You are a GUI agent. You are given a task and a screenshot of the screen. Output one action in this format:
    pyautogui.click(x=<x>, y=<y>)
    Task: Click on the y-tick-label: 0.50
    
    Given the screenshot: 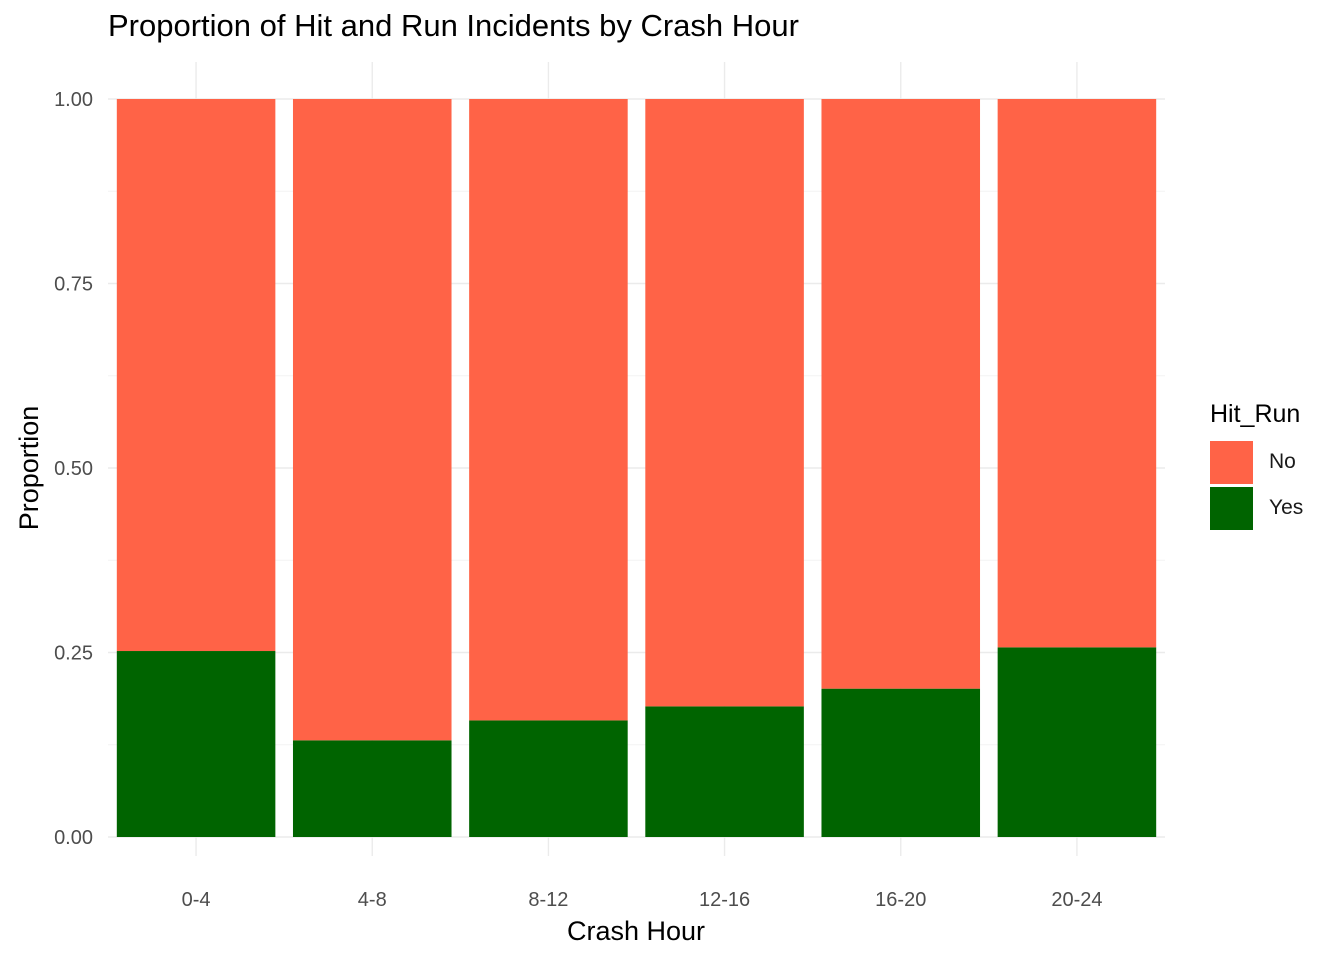 What is the action you would take?
    pyautogui.click(x=73, y=469)
    